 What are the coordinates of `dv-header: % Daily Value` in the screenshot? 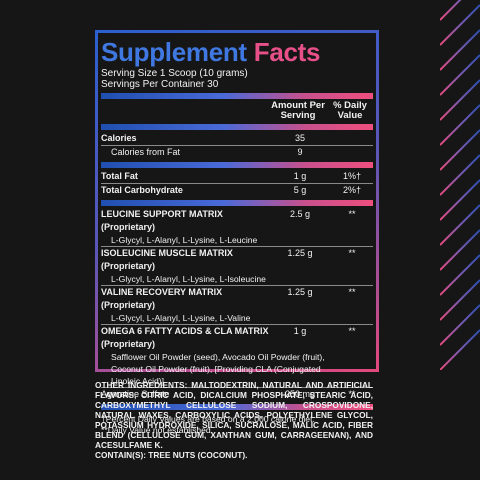 It's located at (350, 110).